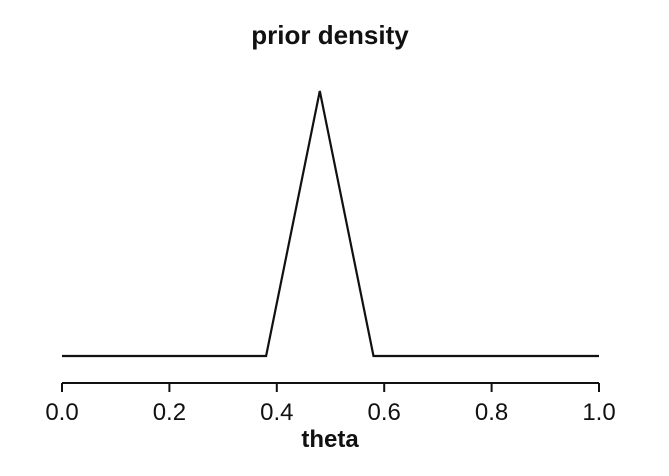 The image size is (669, 476). Describe the element at coordinates (384, 412) in the screenshot. I see `x-tick-label: 0.6` at that location.